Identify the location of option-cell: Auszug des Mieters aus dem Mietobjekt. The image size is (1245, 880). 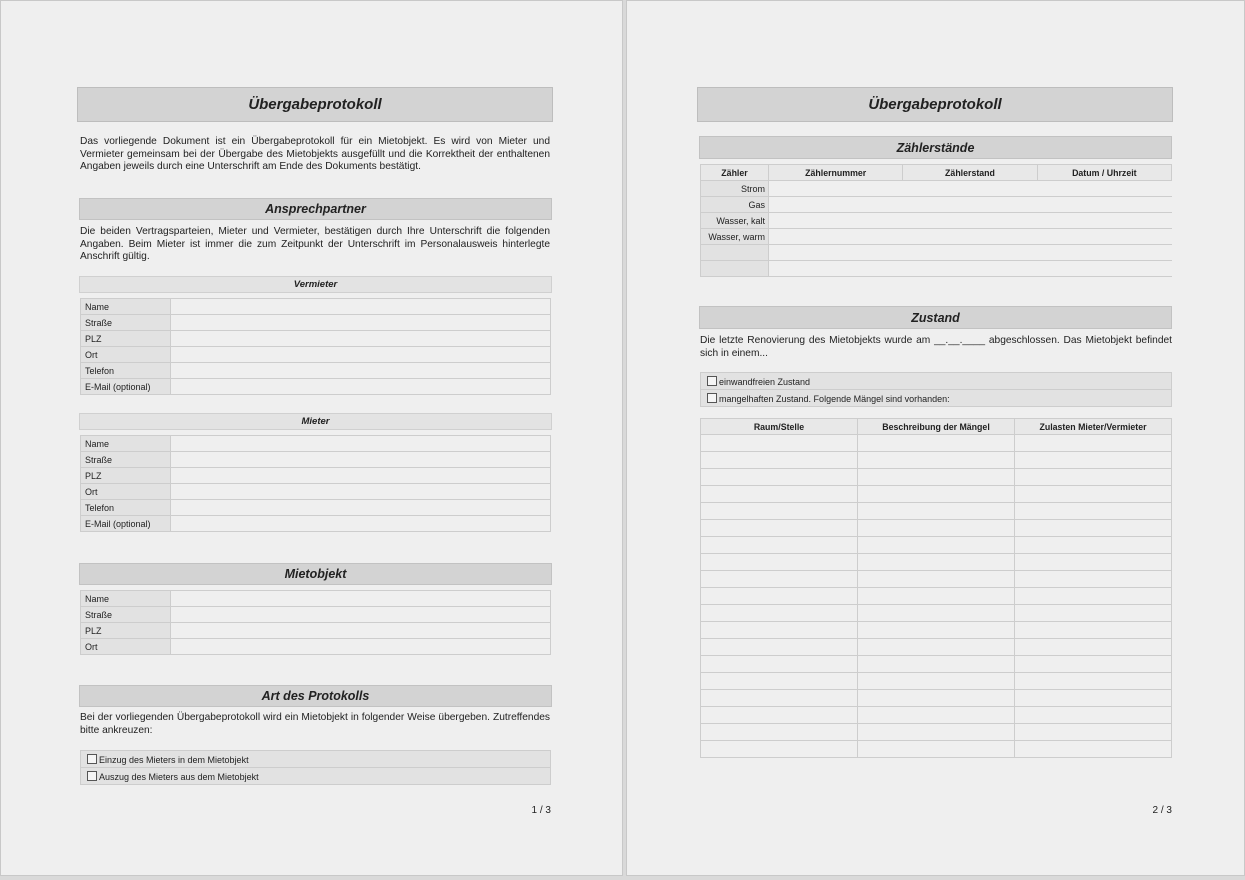
(315, 776).